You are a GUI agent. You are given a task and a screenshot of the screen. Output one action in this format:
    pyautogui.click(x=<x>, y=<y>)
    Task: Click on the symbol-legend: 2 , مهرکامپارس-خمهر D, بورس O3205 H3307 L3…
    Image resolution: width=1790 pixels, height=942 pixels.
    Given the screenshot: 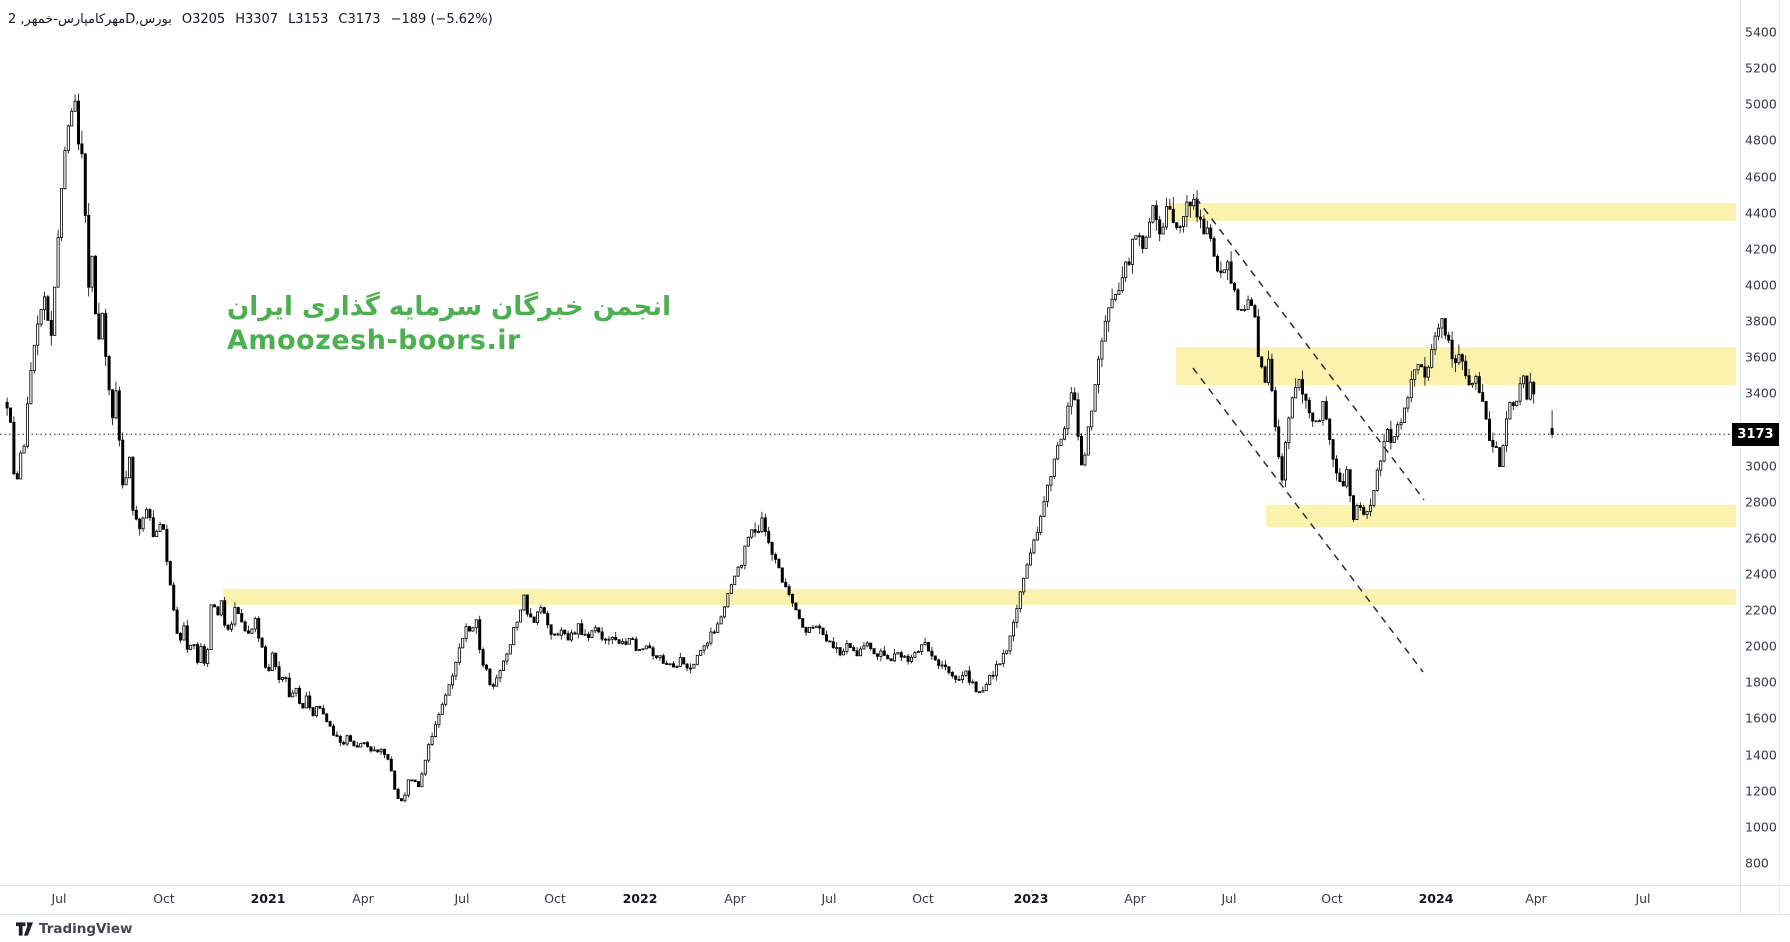 What is the action you would take?
    pyautogui.click(x=250, y=19)
    